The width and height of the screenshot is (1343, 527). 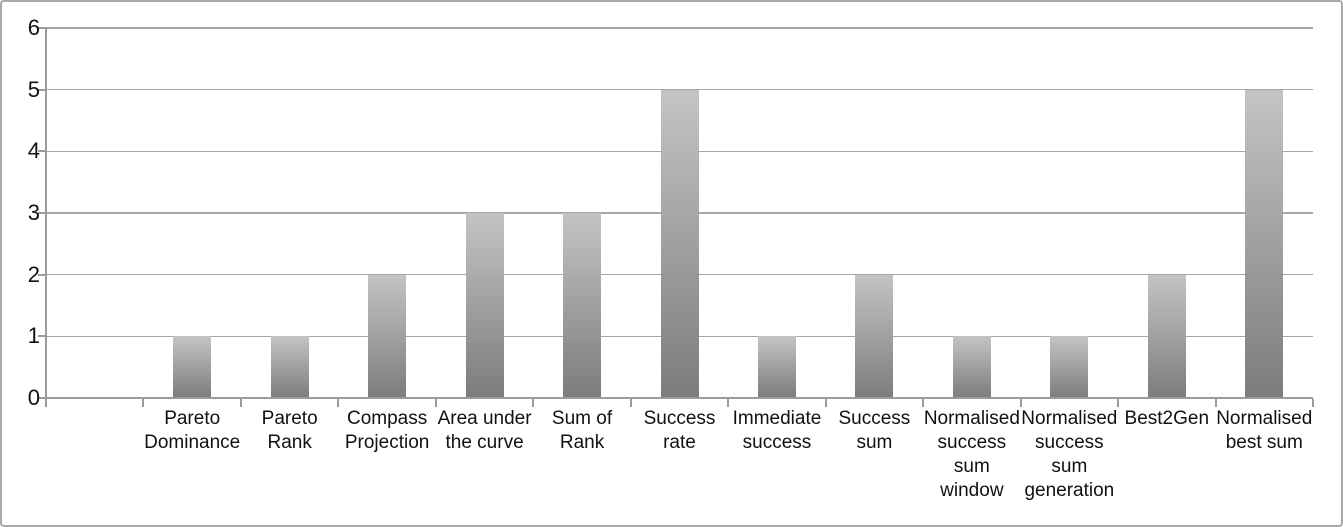 I want to click on x-axis-label: Immediate success, so click(x=777, y=430).